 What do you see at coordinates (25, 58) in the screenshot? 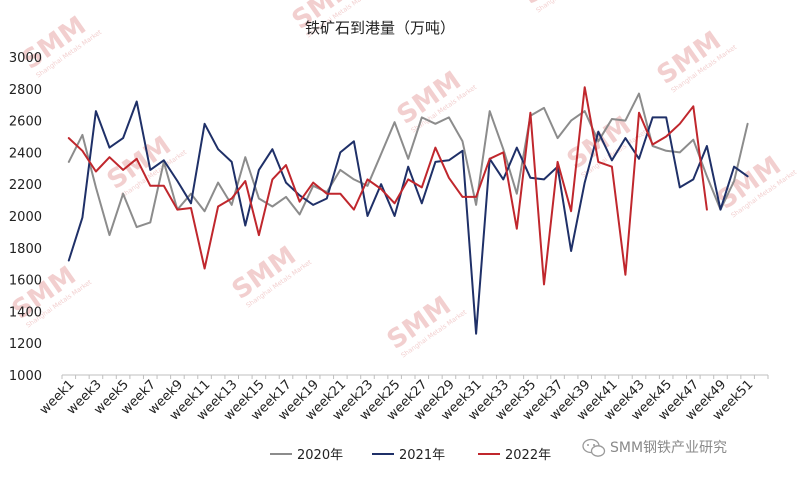
I see `y-tick-label: 3000` at bounding box center [25, 58].